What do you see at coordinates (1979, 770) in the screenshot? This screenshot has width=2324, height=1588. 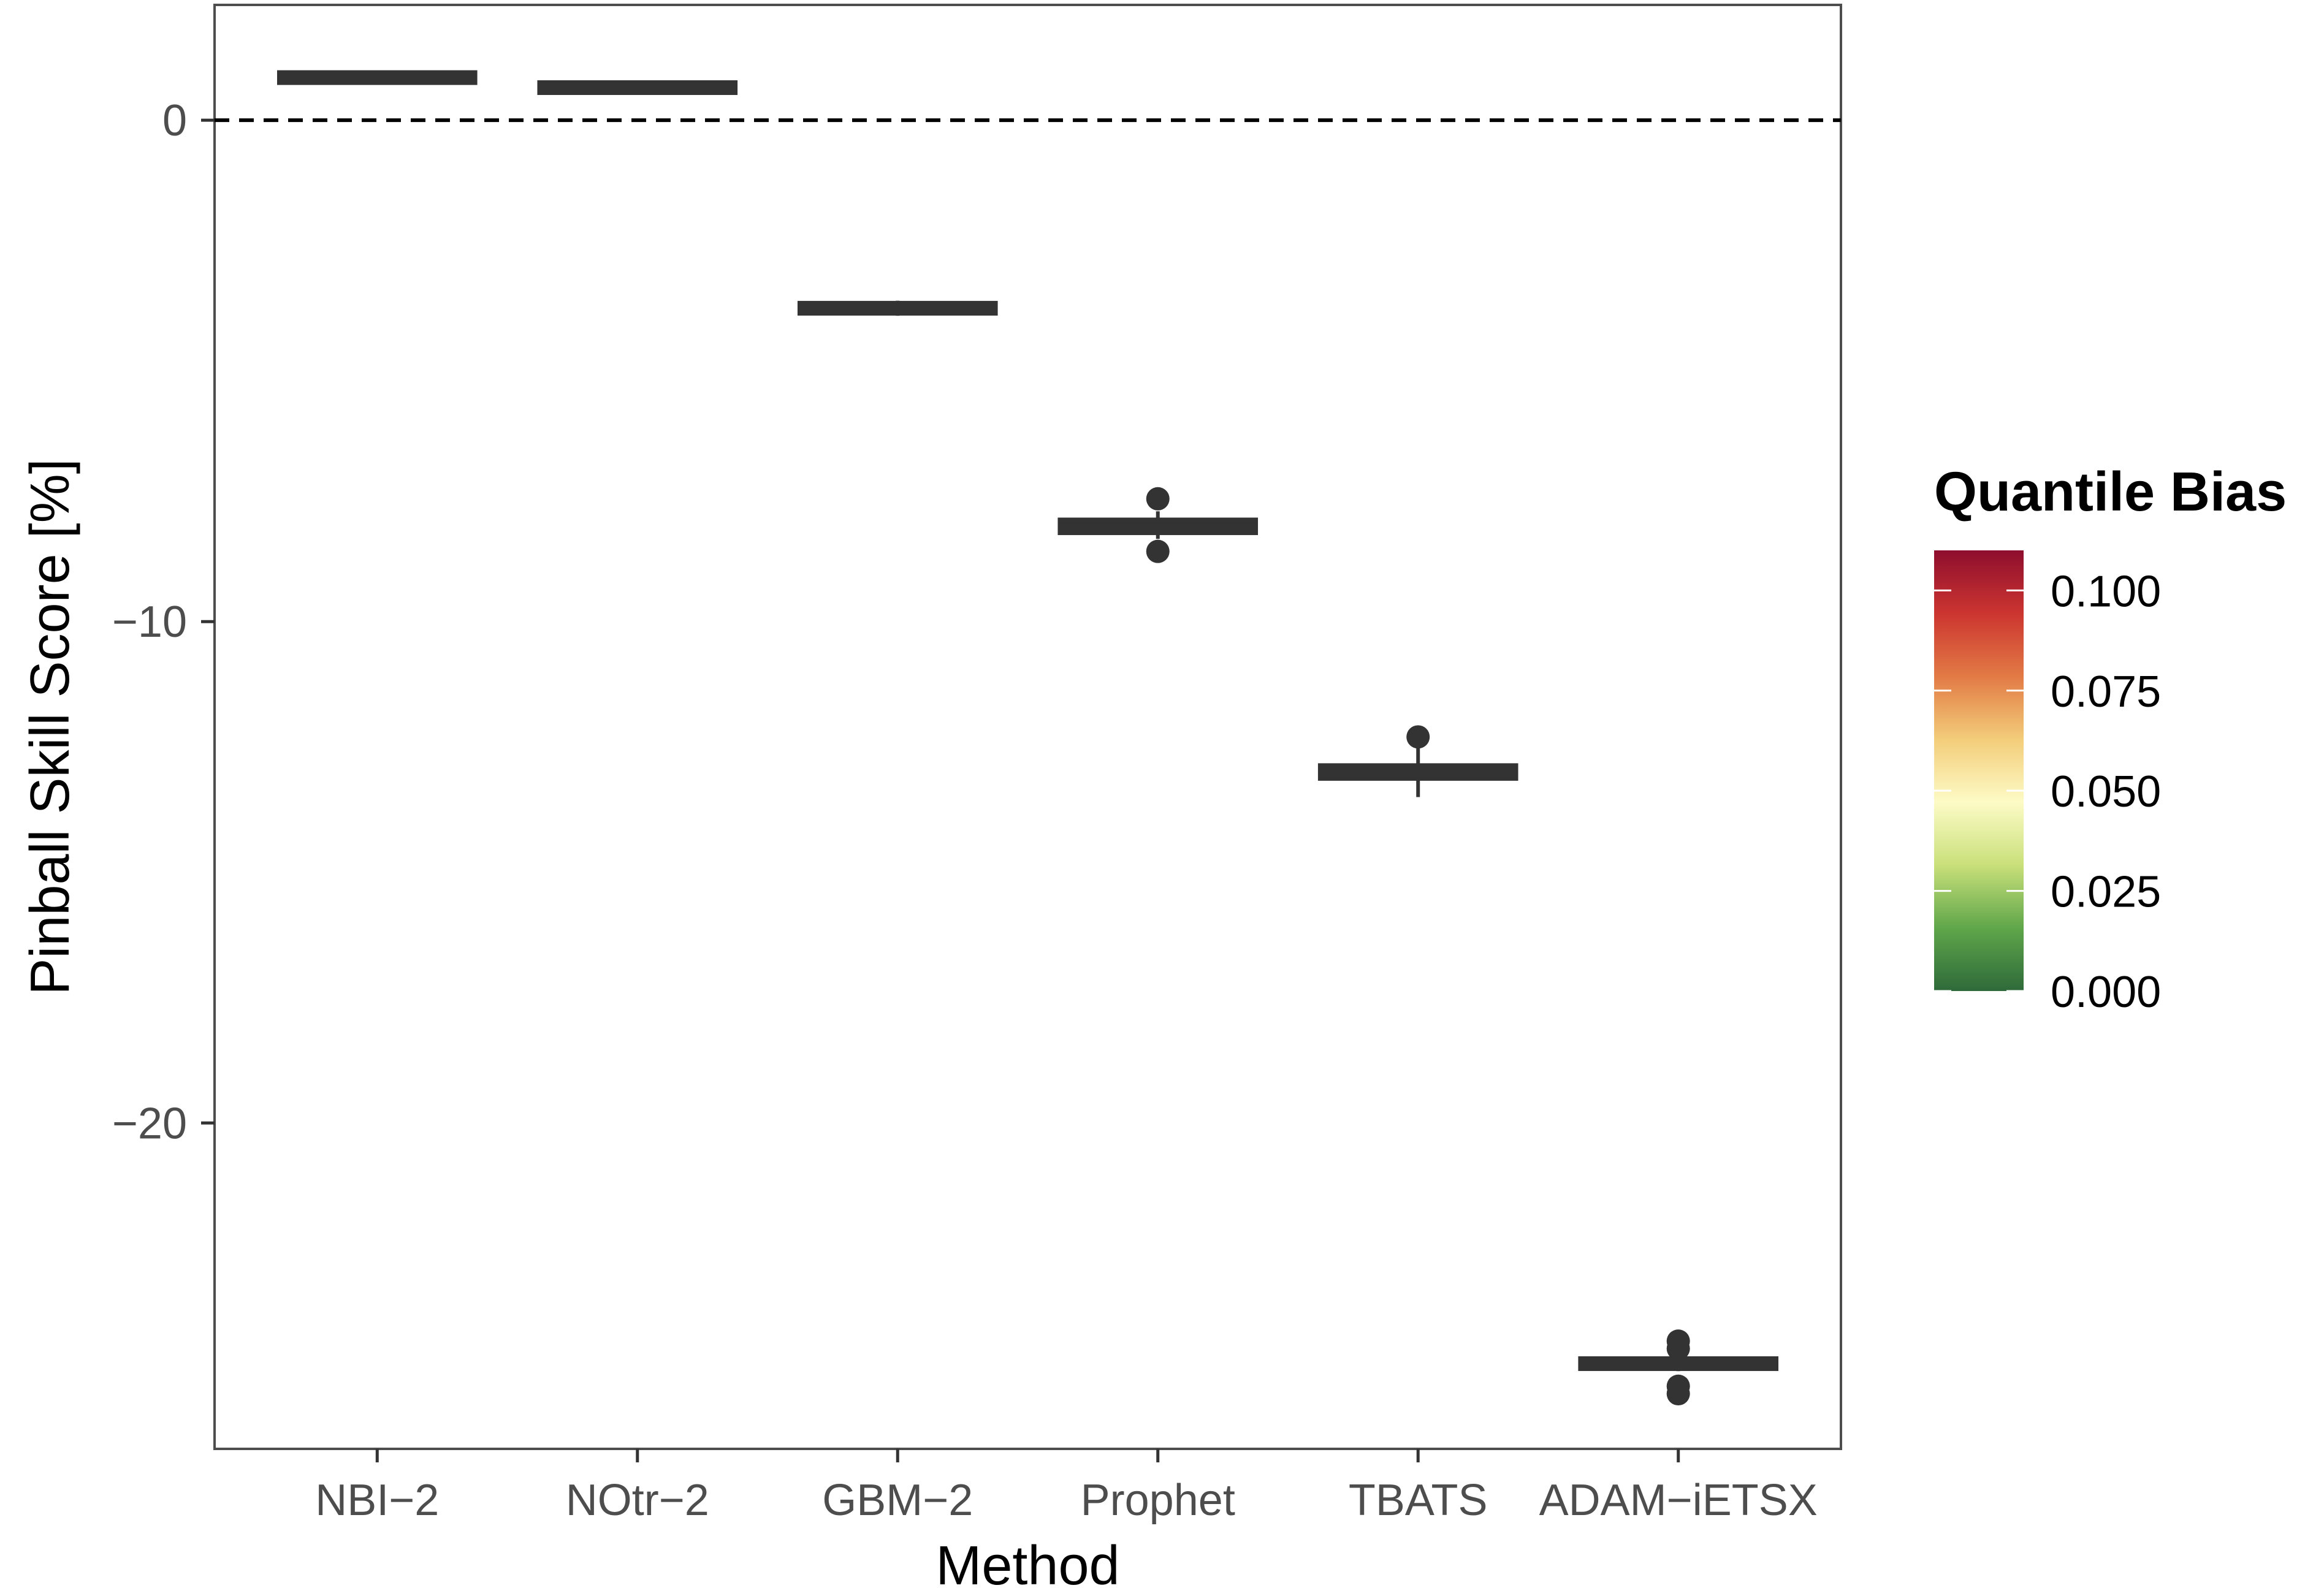 I see `colorbar` at bounding box center [1979, 770].